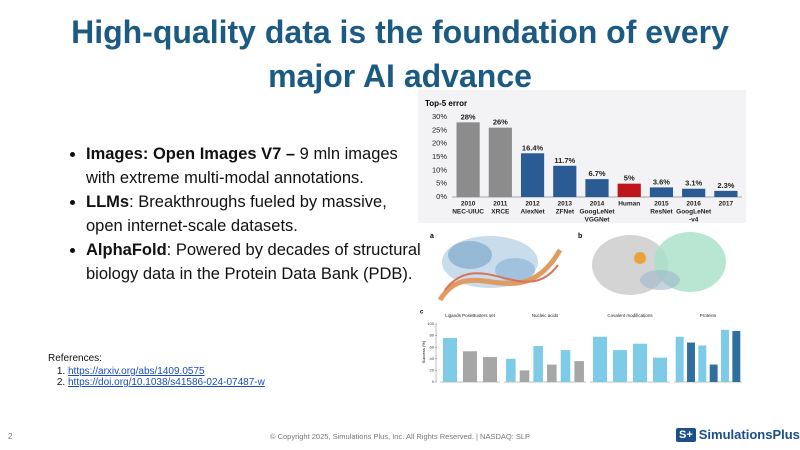 This screenshot has width=800, height=450. I want to click on x-tick-label: 2017, so click(726, 204).